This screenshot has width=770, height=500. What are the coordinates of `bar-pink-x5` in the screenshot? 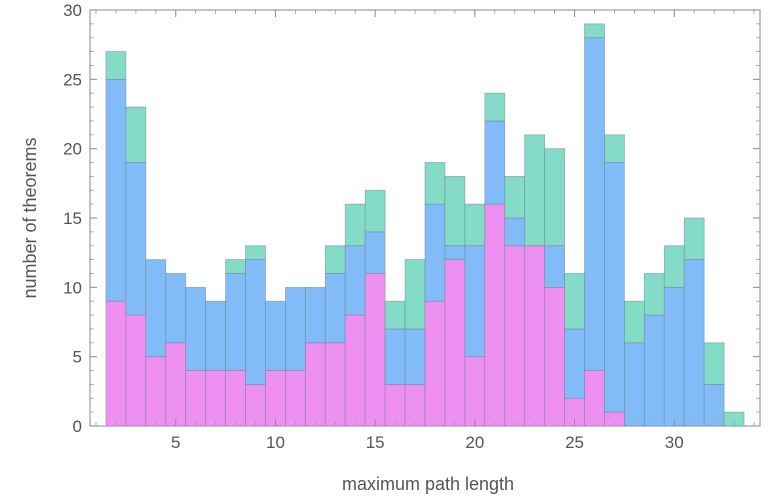 It's located at (176, 384).